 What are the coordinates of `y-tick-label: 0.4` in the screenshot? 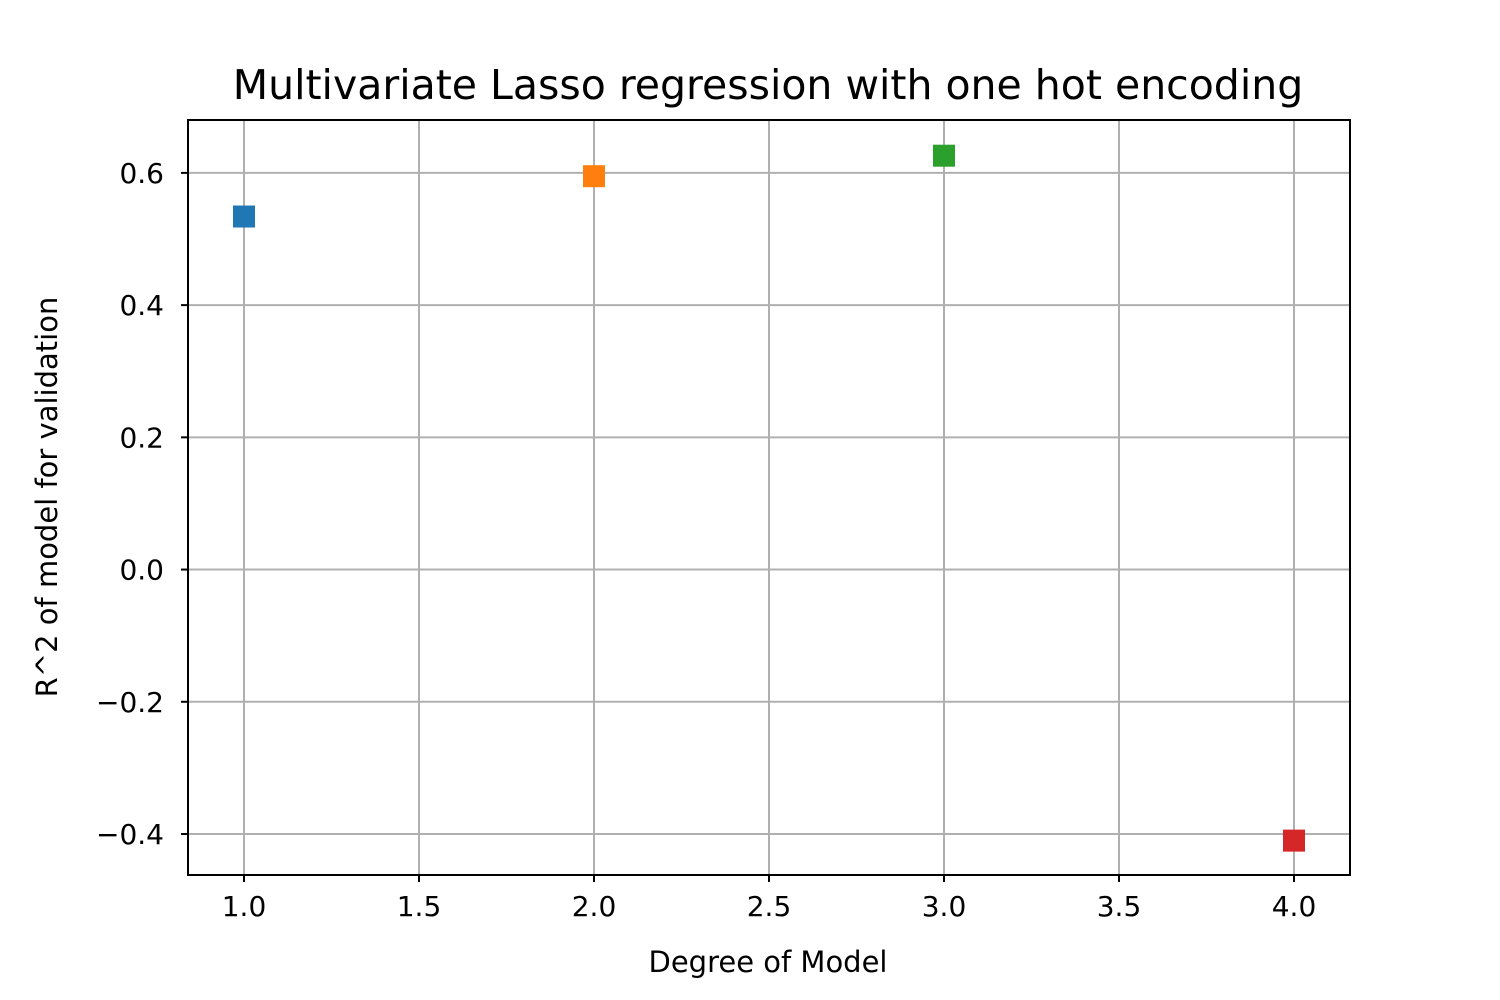 It's located at (141, 305).